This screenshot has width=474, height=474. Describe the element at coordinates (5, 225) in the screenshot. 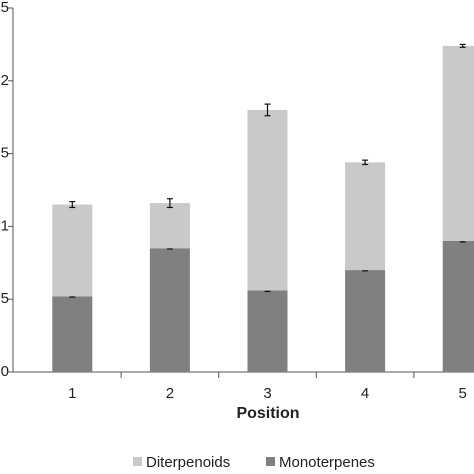

I see `y-tick-label: 1` at that location.